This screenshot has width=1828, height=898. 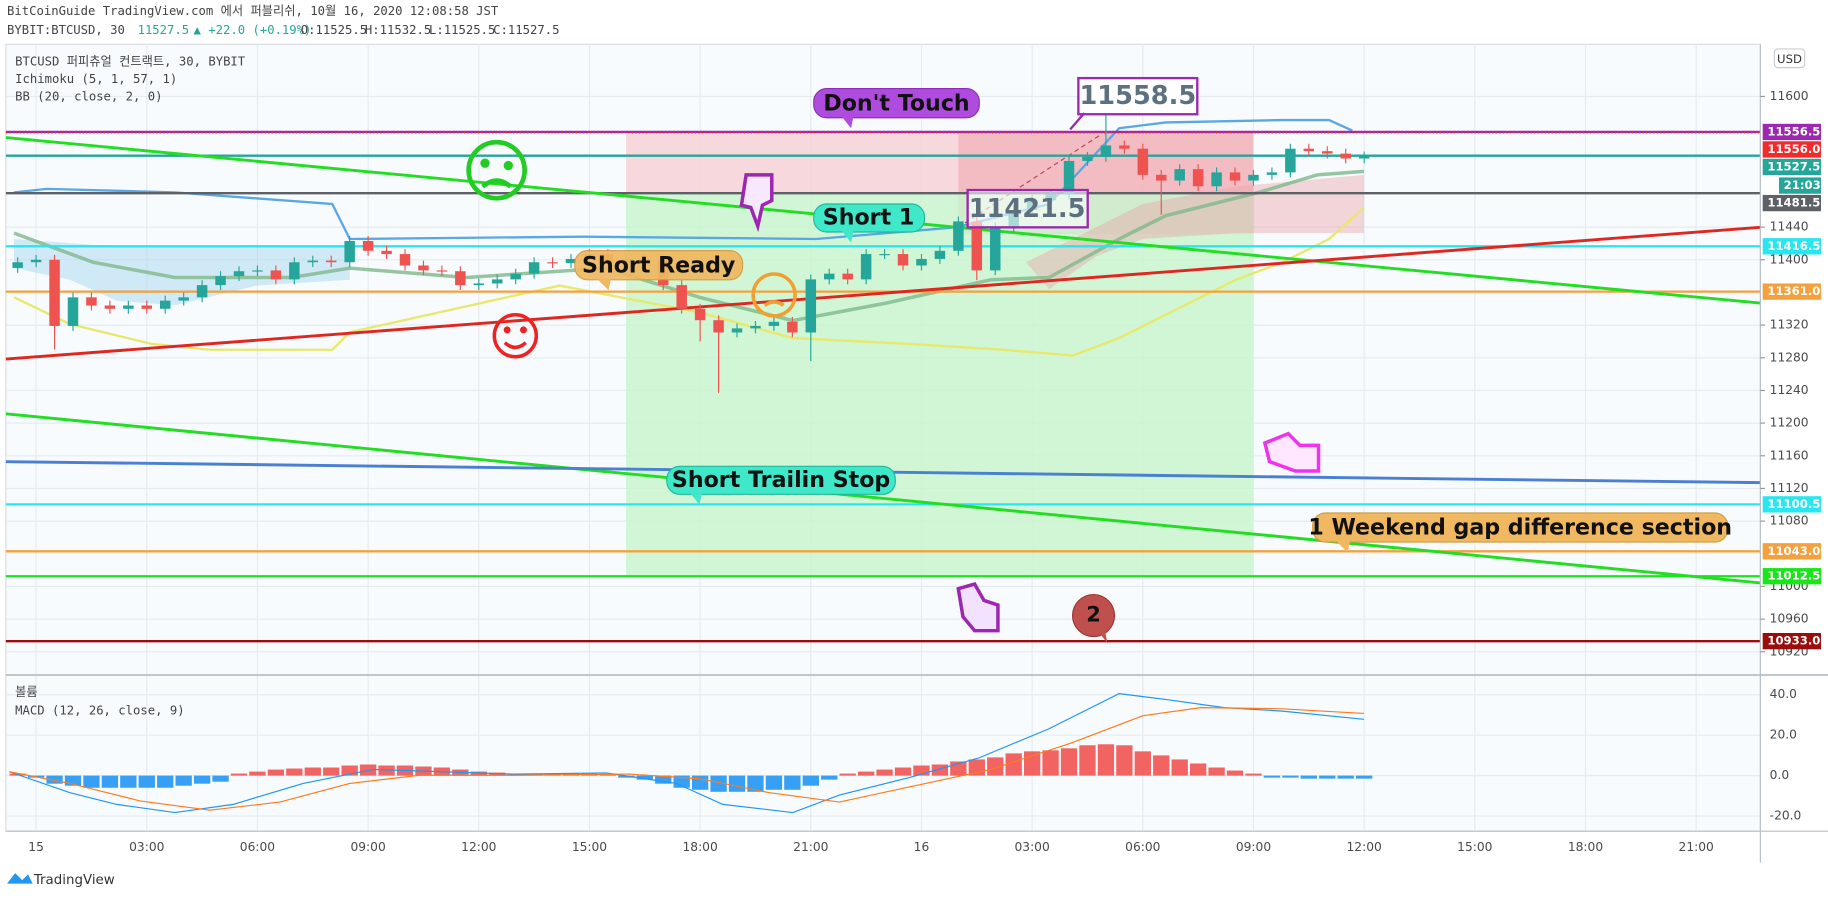 I want to click on y-tick-label: 11280, so click(x=1789, y=357).